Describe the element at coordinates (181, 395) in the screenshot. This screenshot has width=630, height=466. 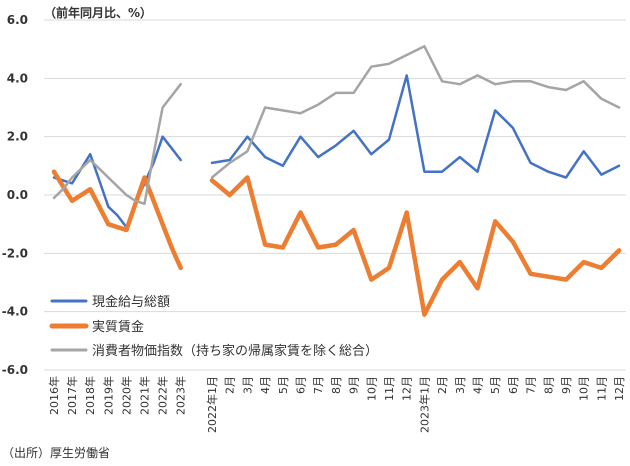
I see `x-tick-label-annual: 2023年` at that location.